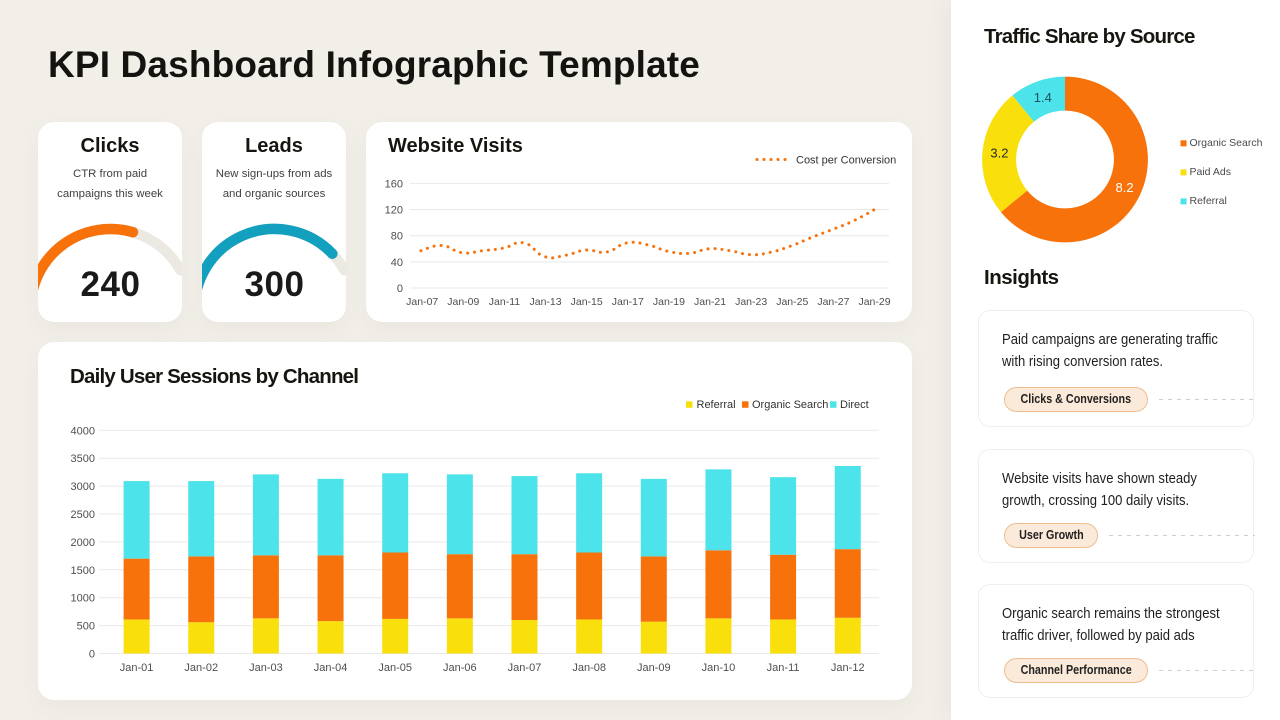 The image size is (1280, 720). I want to click on svg-text: 1000, so click(83, 599).